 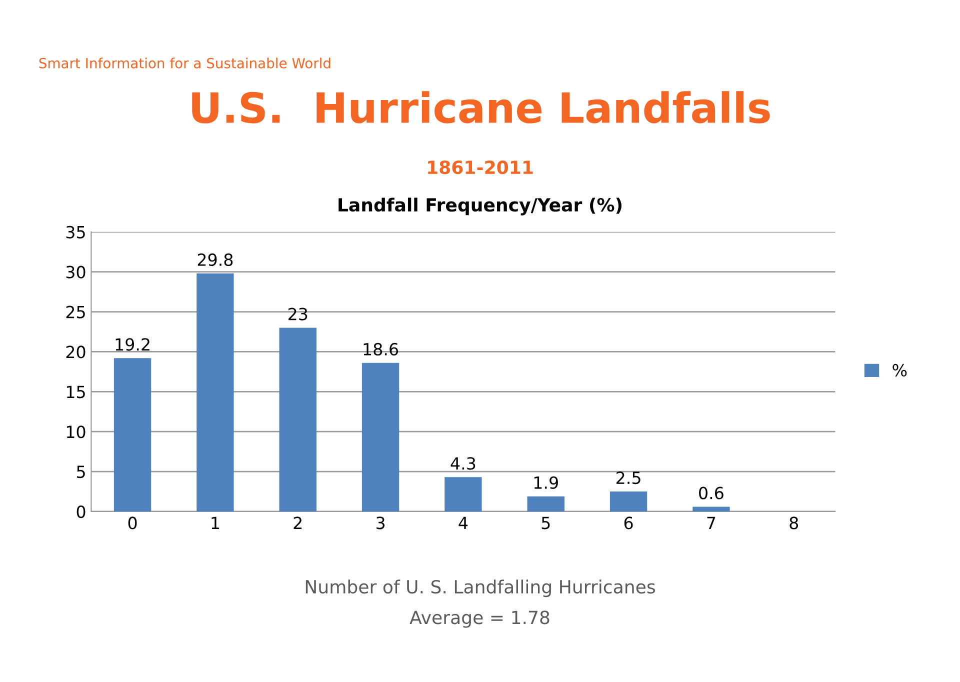 What do you see at coordinates (463, 523) in the screenshot?
I see `x-tick-label: 4` at bounding box center [463, 523].